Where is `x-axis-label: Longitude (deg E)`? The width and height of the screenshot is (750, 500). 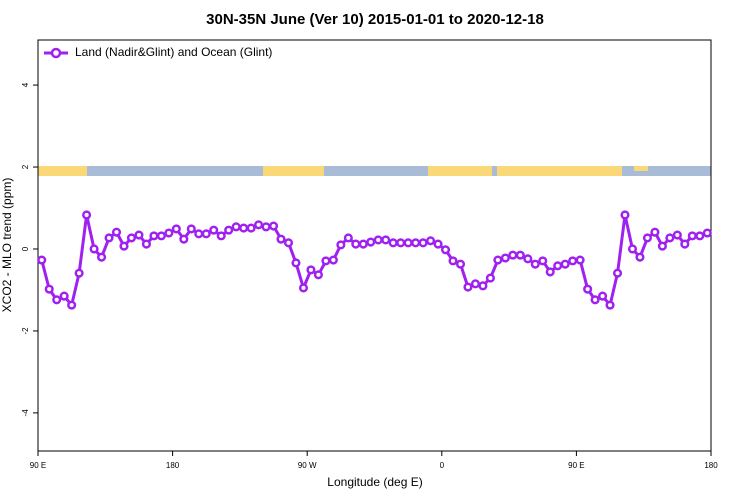 x-axis-label: Longitude (deg E) is located at coordinates (374, 482).